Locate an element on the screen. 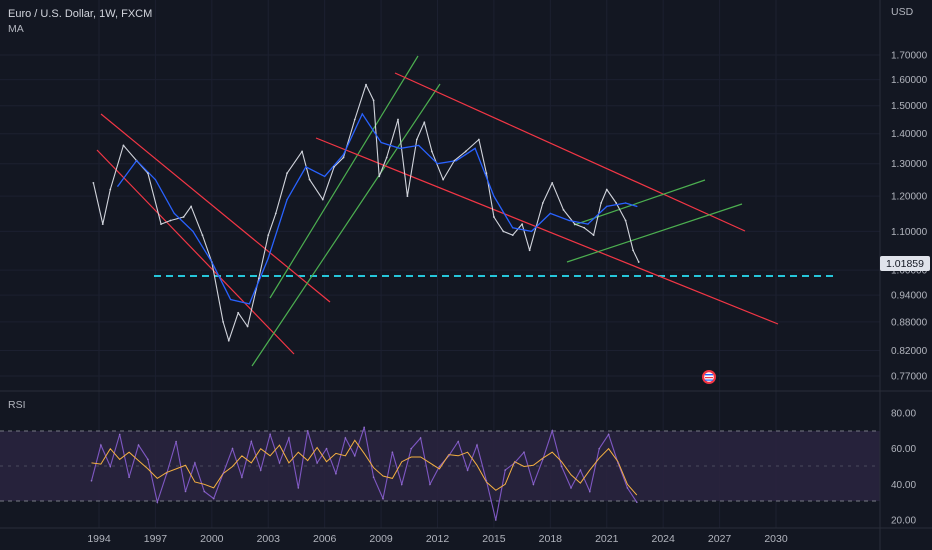  price-tick: 0.82000 is located at coordinates (909, 351).